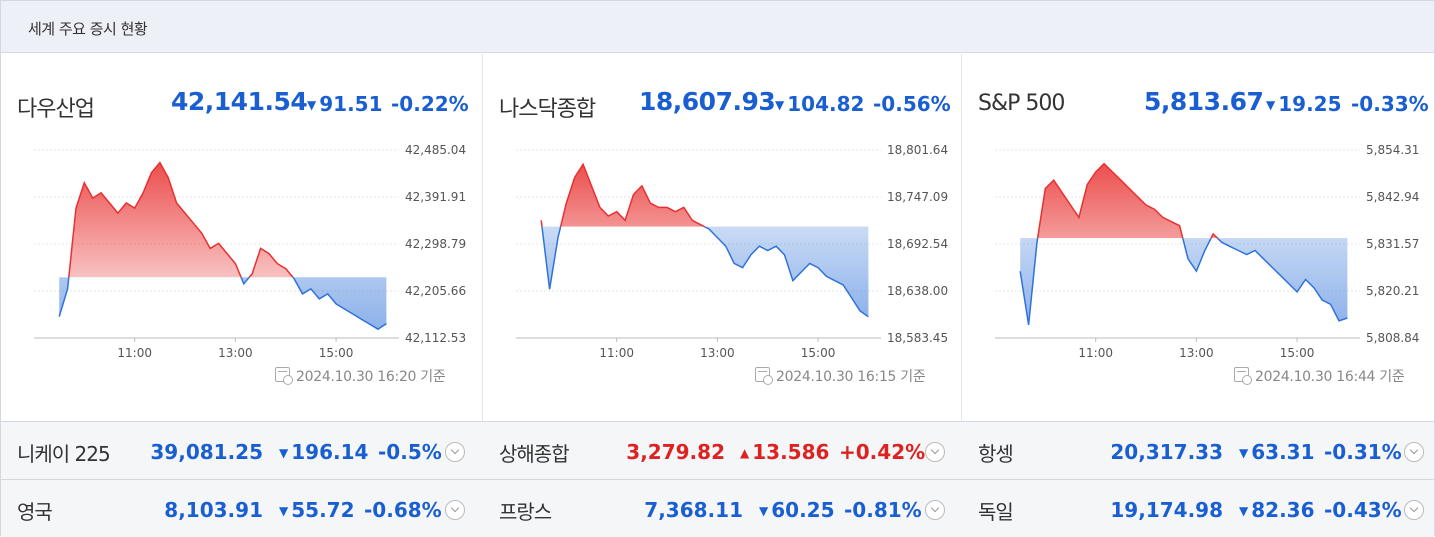 The width and height of the screenshot is (1435, 537). I want to click on index-name: 항셍, so click(996, 454).